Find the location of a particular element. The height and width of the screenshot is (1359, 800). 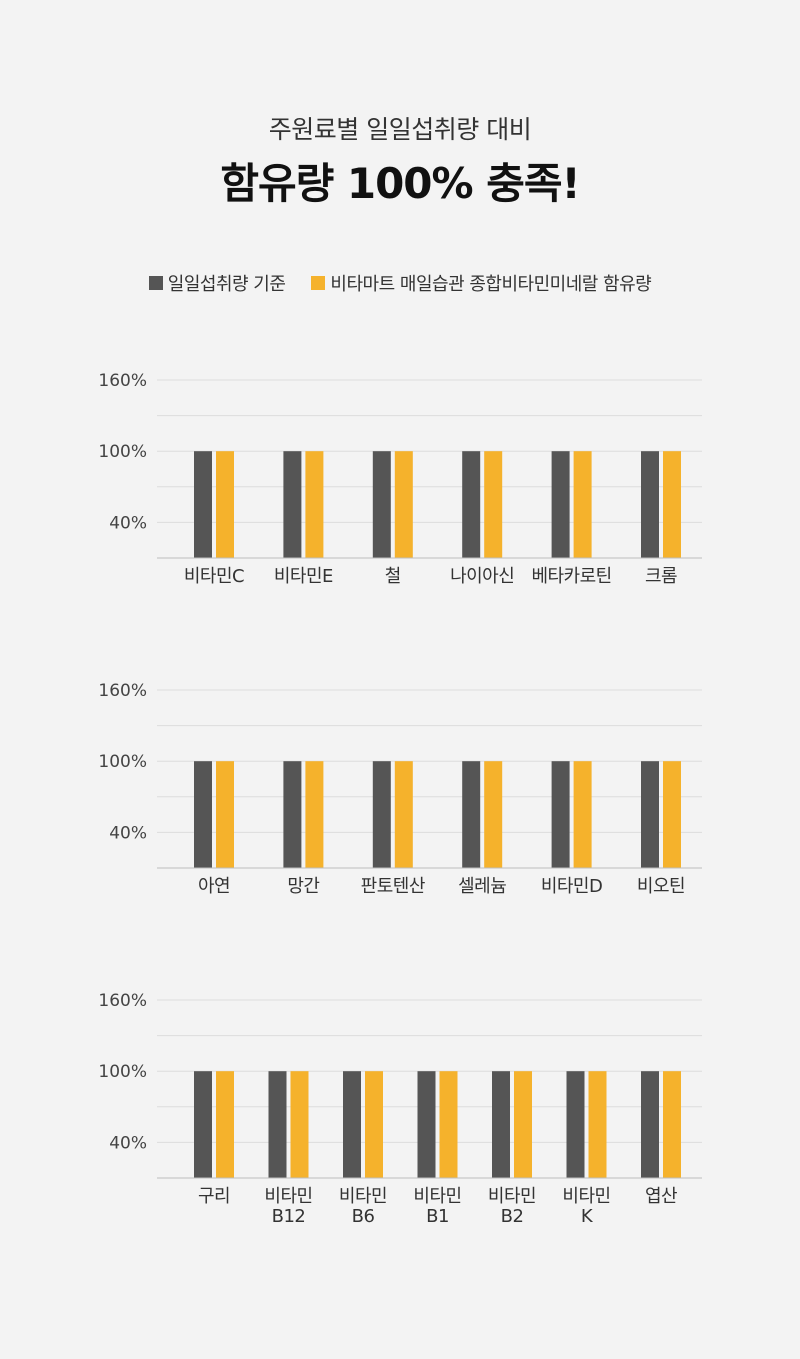

x-tick-label: B12 is located at coordinates (289, 1216).